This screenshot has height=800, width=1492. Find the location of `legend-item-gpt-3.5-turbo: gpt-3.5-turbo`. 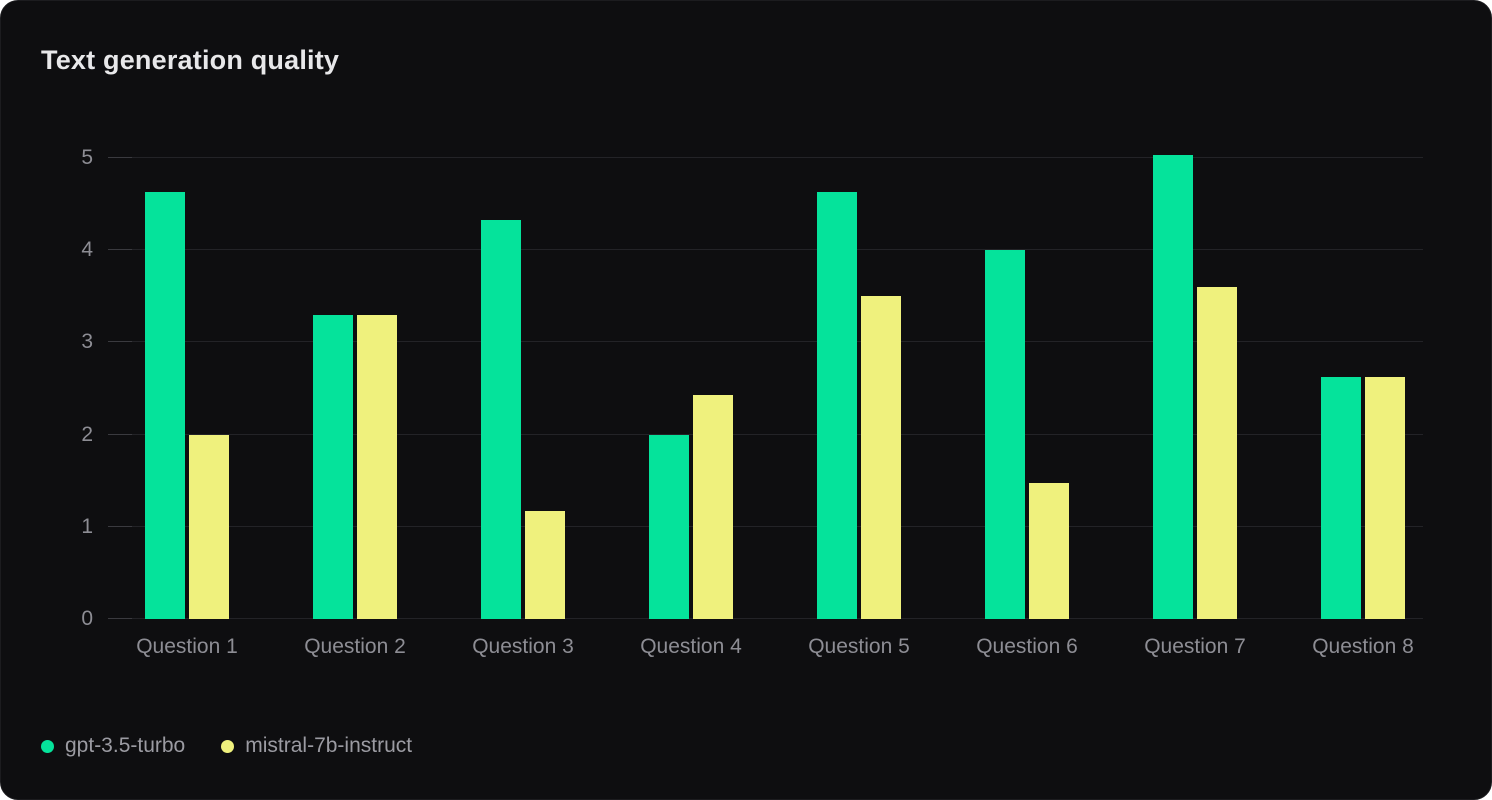

legend-item-gpt-3.5-turbo: gpt-3.5-turbo is located at coordinates (113, 746).